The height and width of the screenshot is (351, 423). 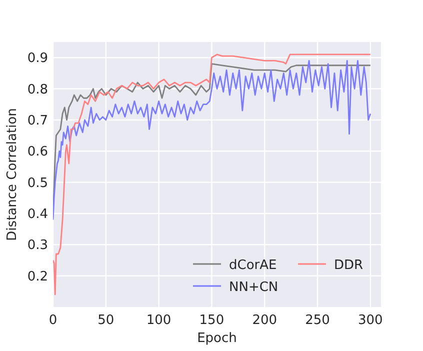 I want to click on y-tick-label: 0.9, so click(x=37, y=58).